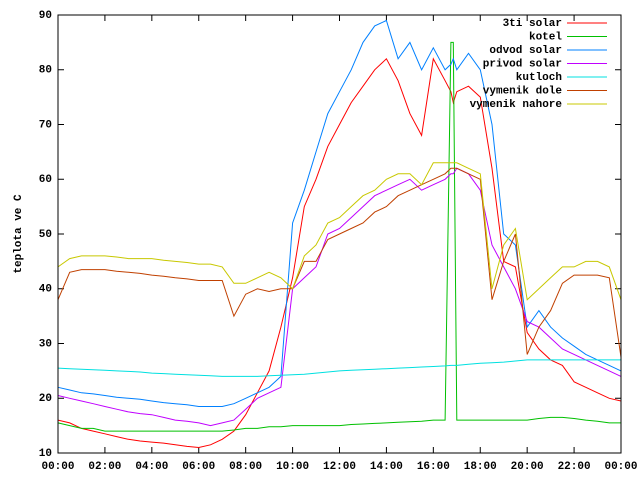 The height and width of the screenshot is (480, 640). Describe the element at coordinates (532, 24) in the screenshot. I see `legend-label: 3ti solar` at that location.